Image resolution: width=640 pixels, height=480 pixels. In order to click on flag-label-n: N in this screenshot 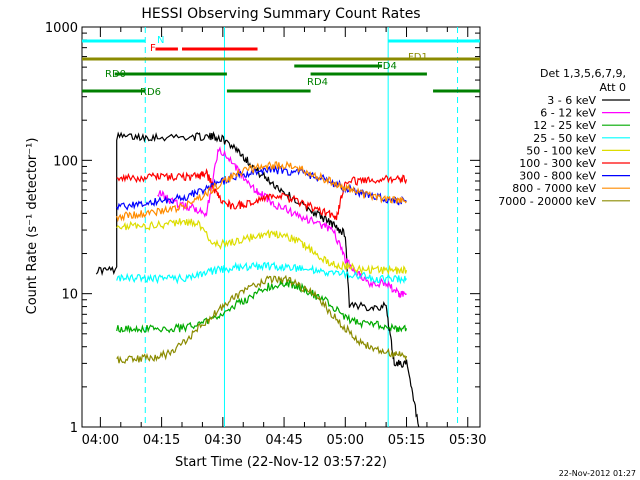, I will do `click(160, 40)`.